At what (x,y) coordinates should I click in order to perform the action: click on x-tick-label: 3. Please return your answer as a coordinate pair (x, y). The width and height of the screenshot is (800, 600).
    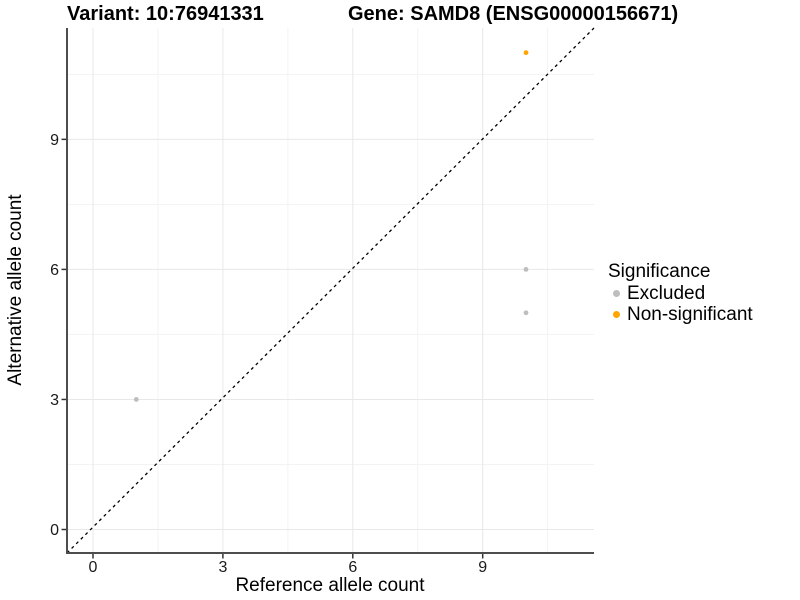
    Looking at the image, I should click on (222, 567).